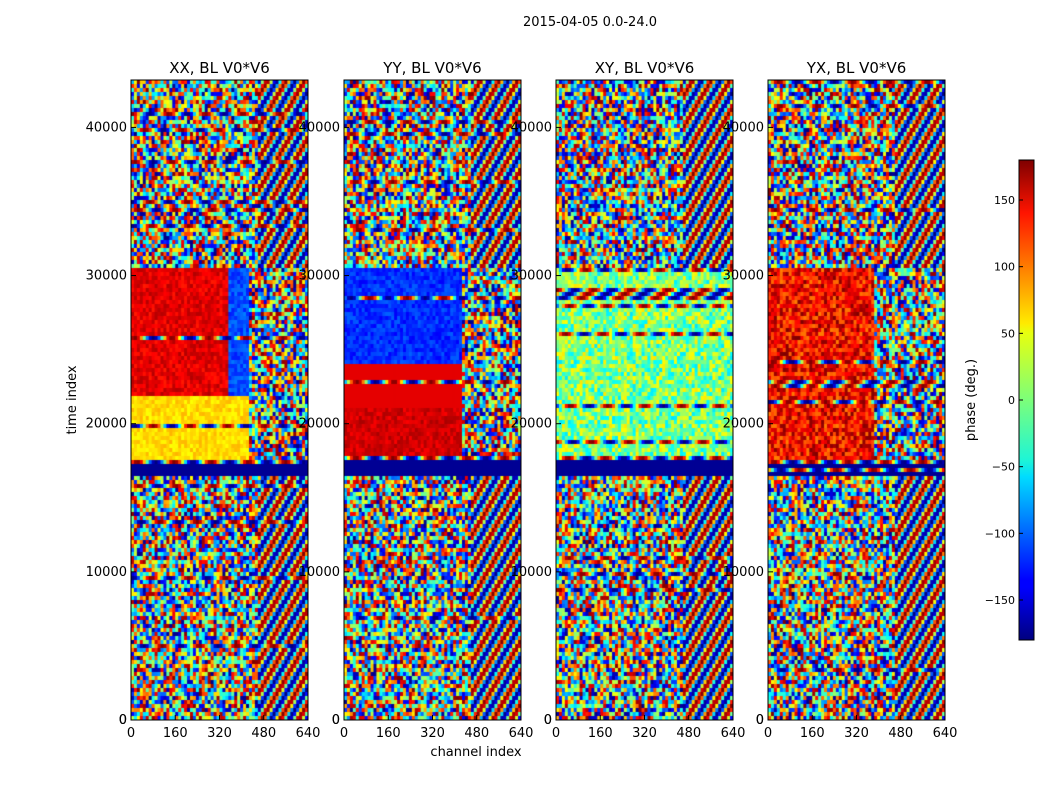  Describe the element at coordinates (645, 68) in the screenshot. I see `panel-title: XY, BL V0*V6` at that location.